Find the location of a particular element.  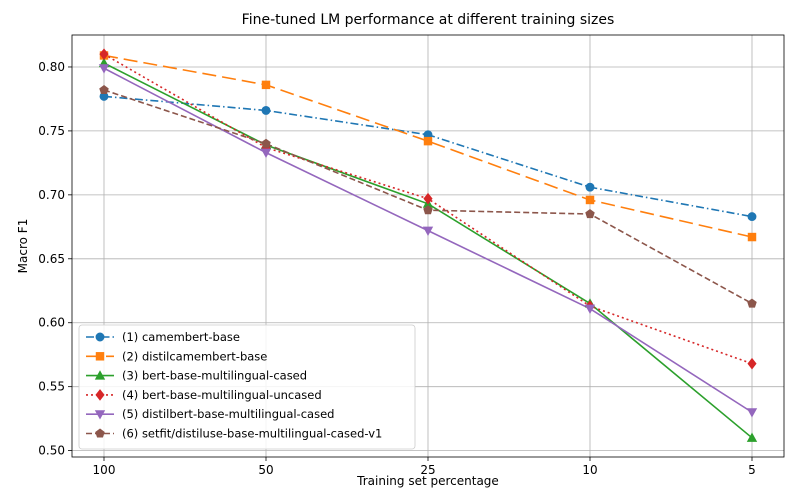

legend-box is located at coordinates (247, 387).